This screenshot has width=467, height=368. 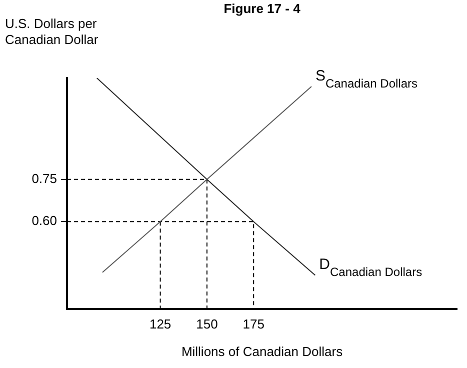 I want to click on x-tick-label: 125, so click(x=160, y=324).